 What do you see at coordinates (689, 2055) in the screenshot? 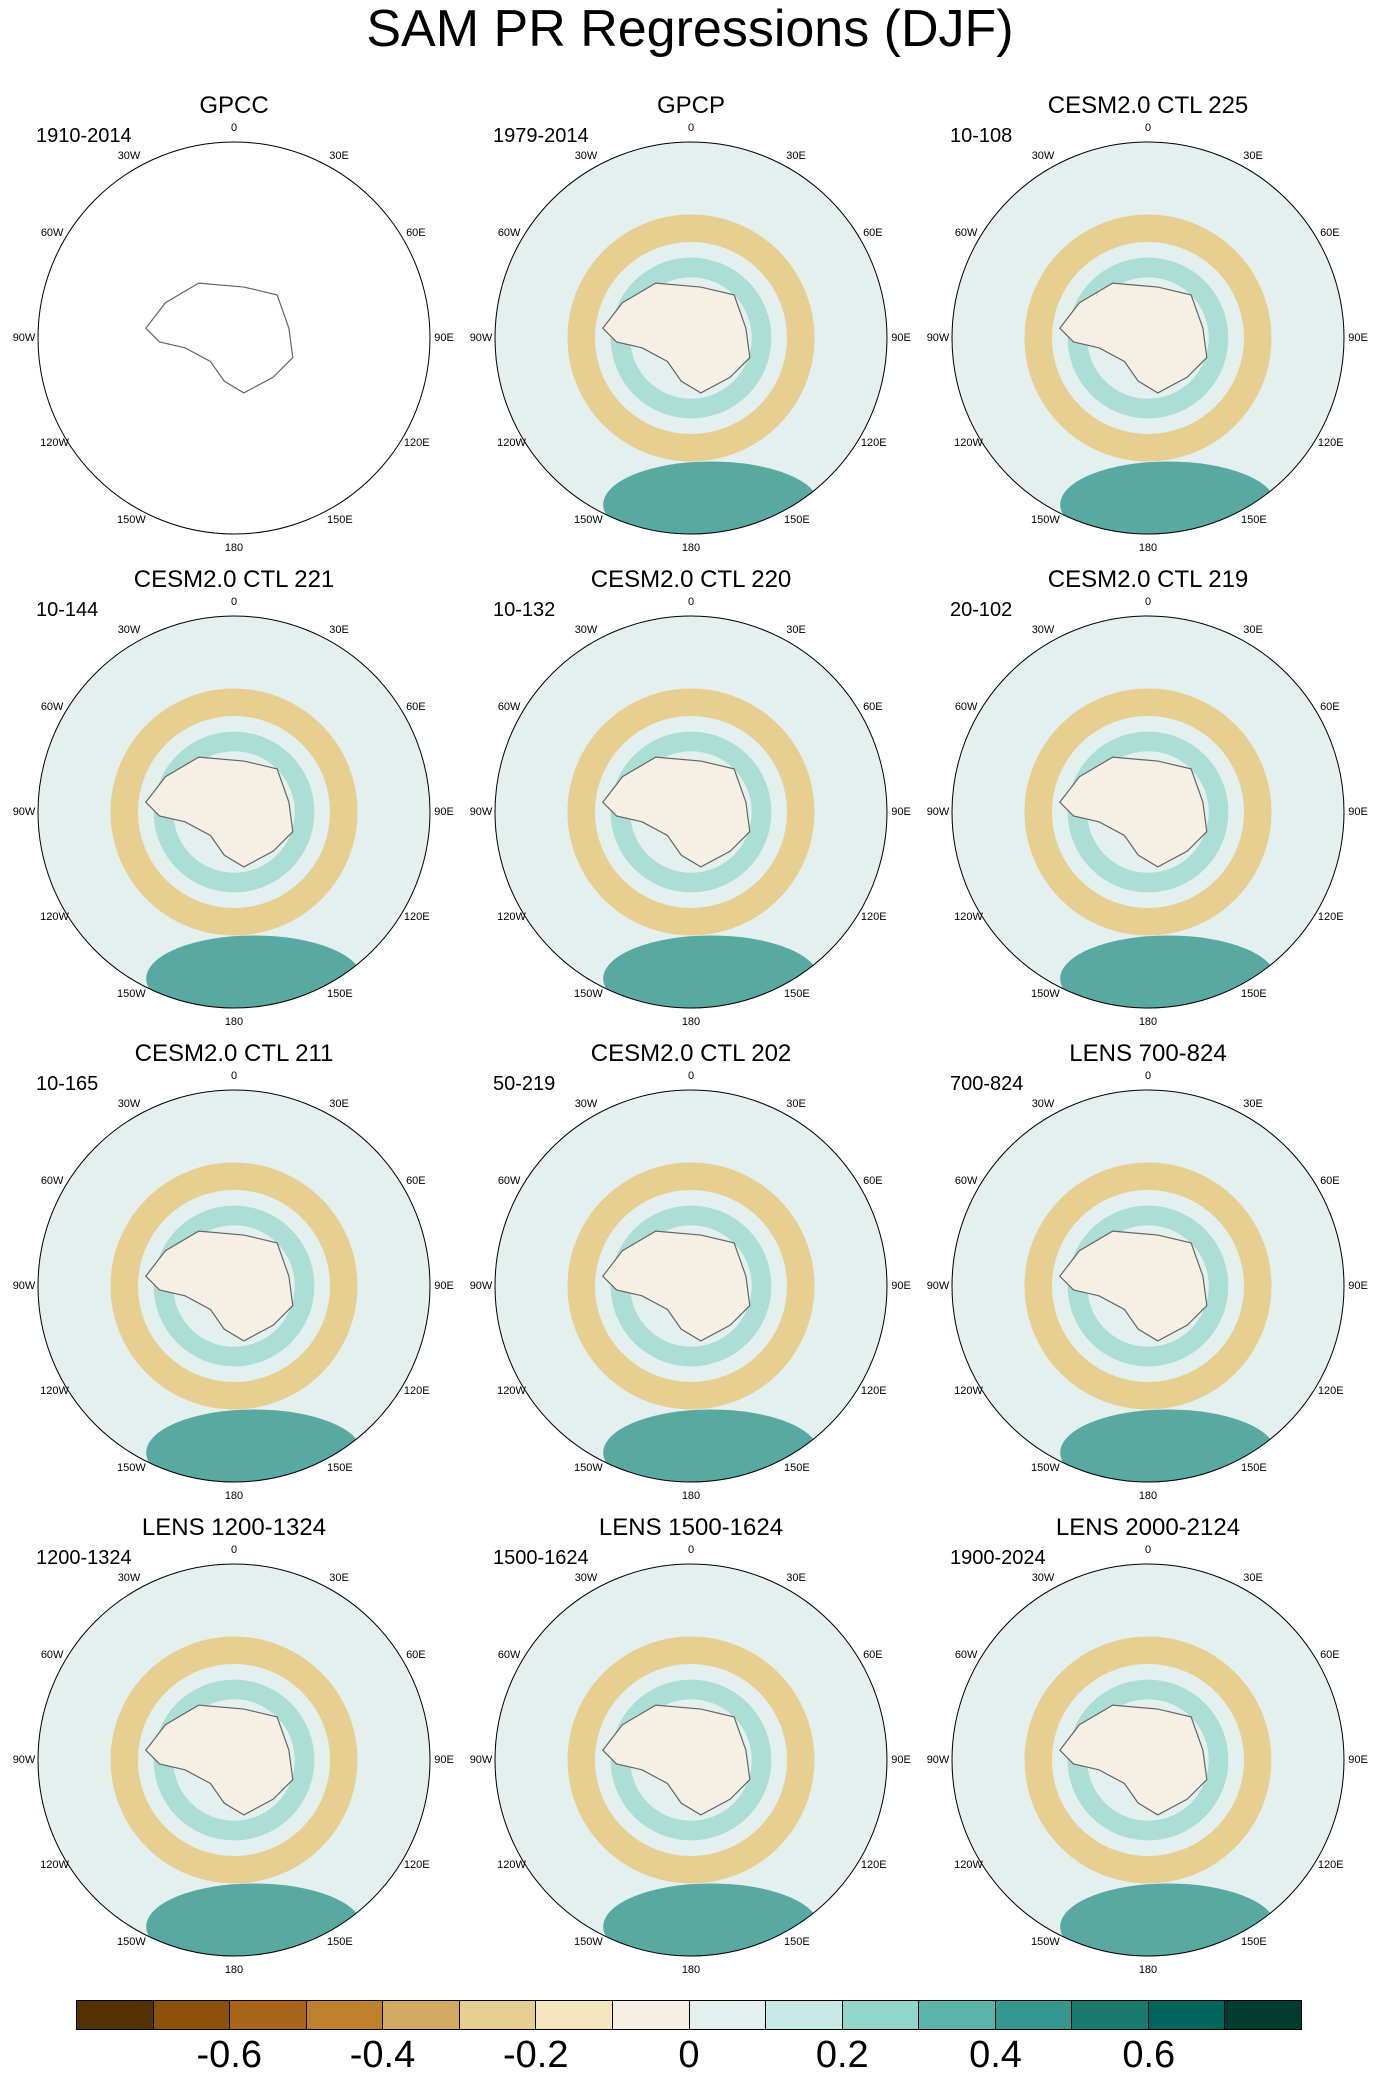
I see `colorbar-tick-label: 0` at bounding box center [689, 2055].